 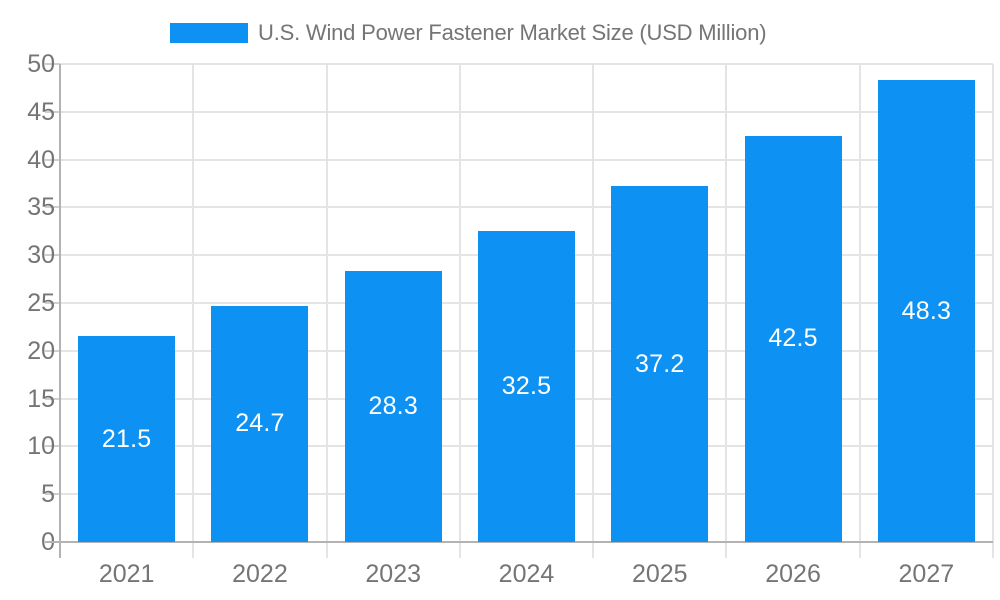 I want to click on bar-value-label: 28.3, so click(x=393, y=406).